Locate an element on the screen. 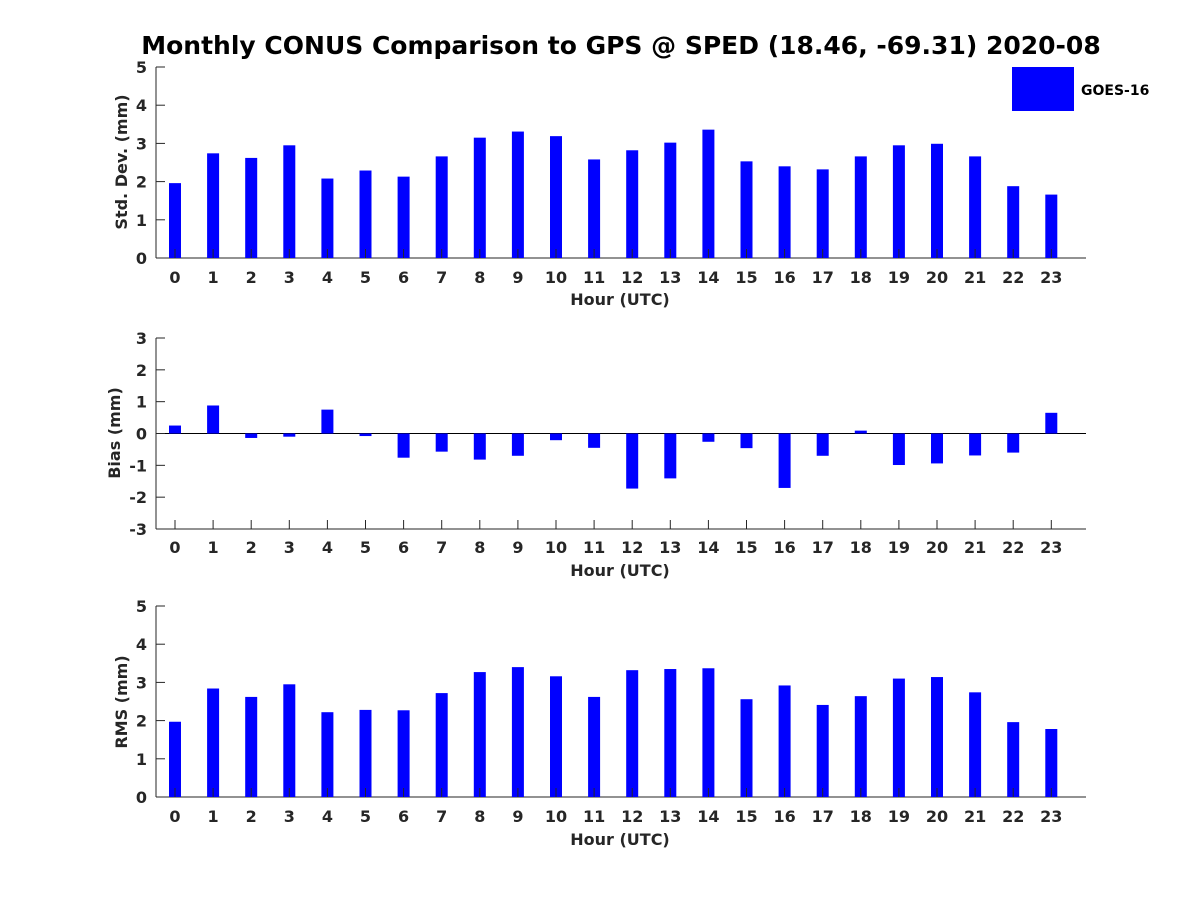  legend: GOES-16 is located at coordinates (1080, 89).